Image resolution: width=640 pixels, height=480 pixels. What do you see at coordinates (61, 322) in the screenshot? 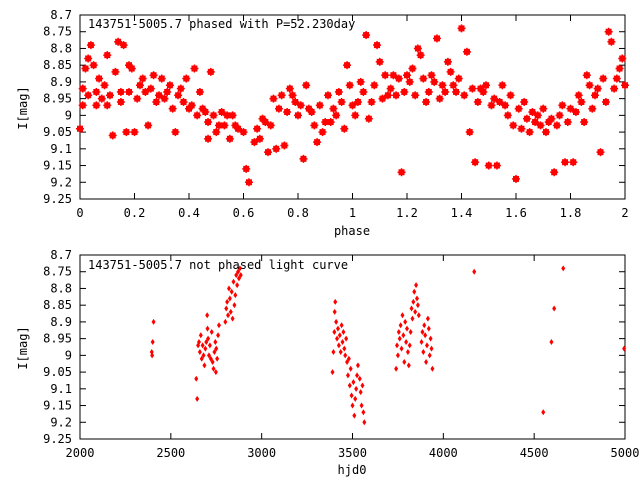
I see `unphased-y-tick-label: 8.9` at bounding box center [61, 322].